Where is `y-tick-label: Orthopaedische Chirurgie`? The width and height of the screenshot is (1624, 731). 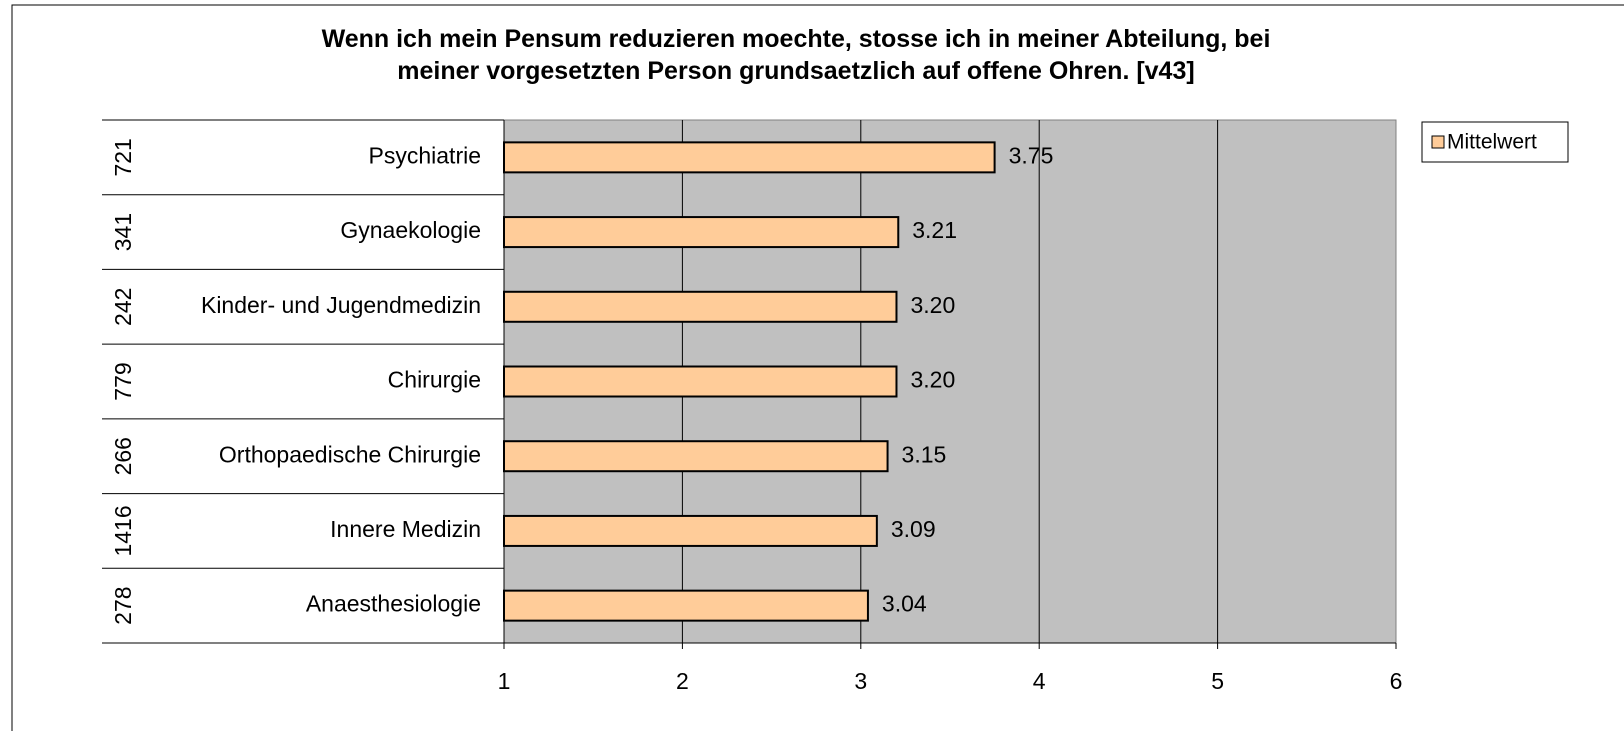
y-tick-label: Orthopaedische Chirurgie is located at coordinates (350, 454).